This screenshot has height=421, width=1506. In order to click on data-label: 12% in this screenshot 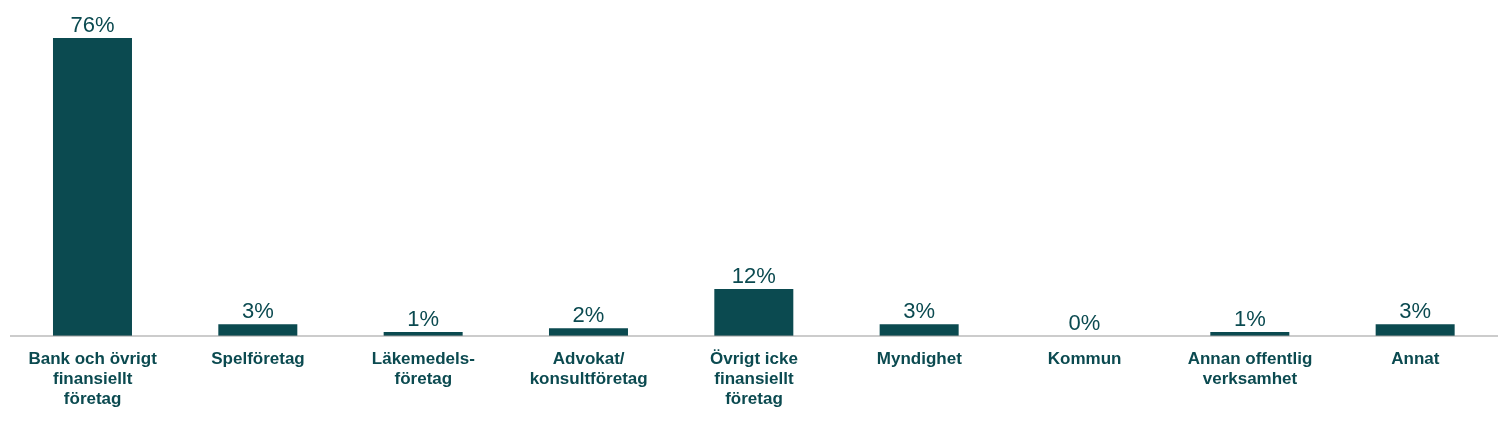, I will do `click(753, 275)`.